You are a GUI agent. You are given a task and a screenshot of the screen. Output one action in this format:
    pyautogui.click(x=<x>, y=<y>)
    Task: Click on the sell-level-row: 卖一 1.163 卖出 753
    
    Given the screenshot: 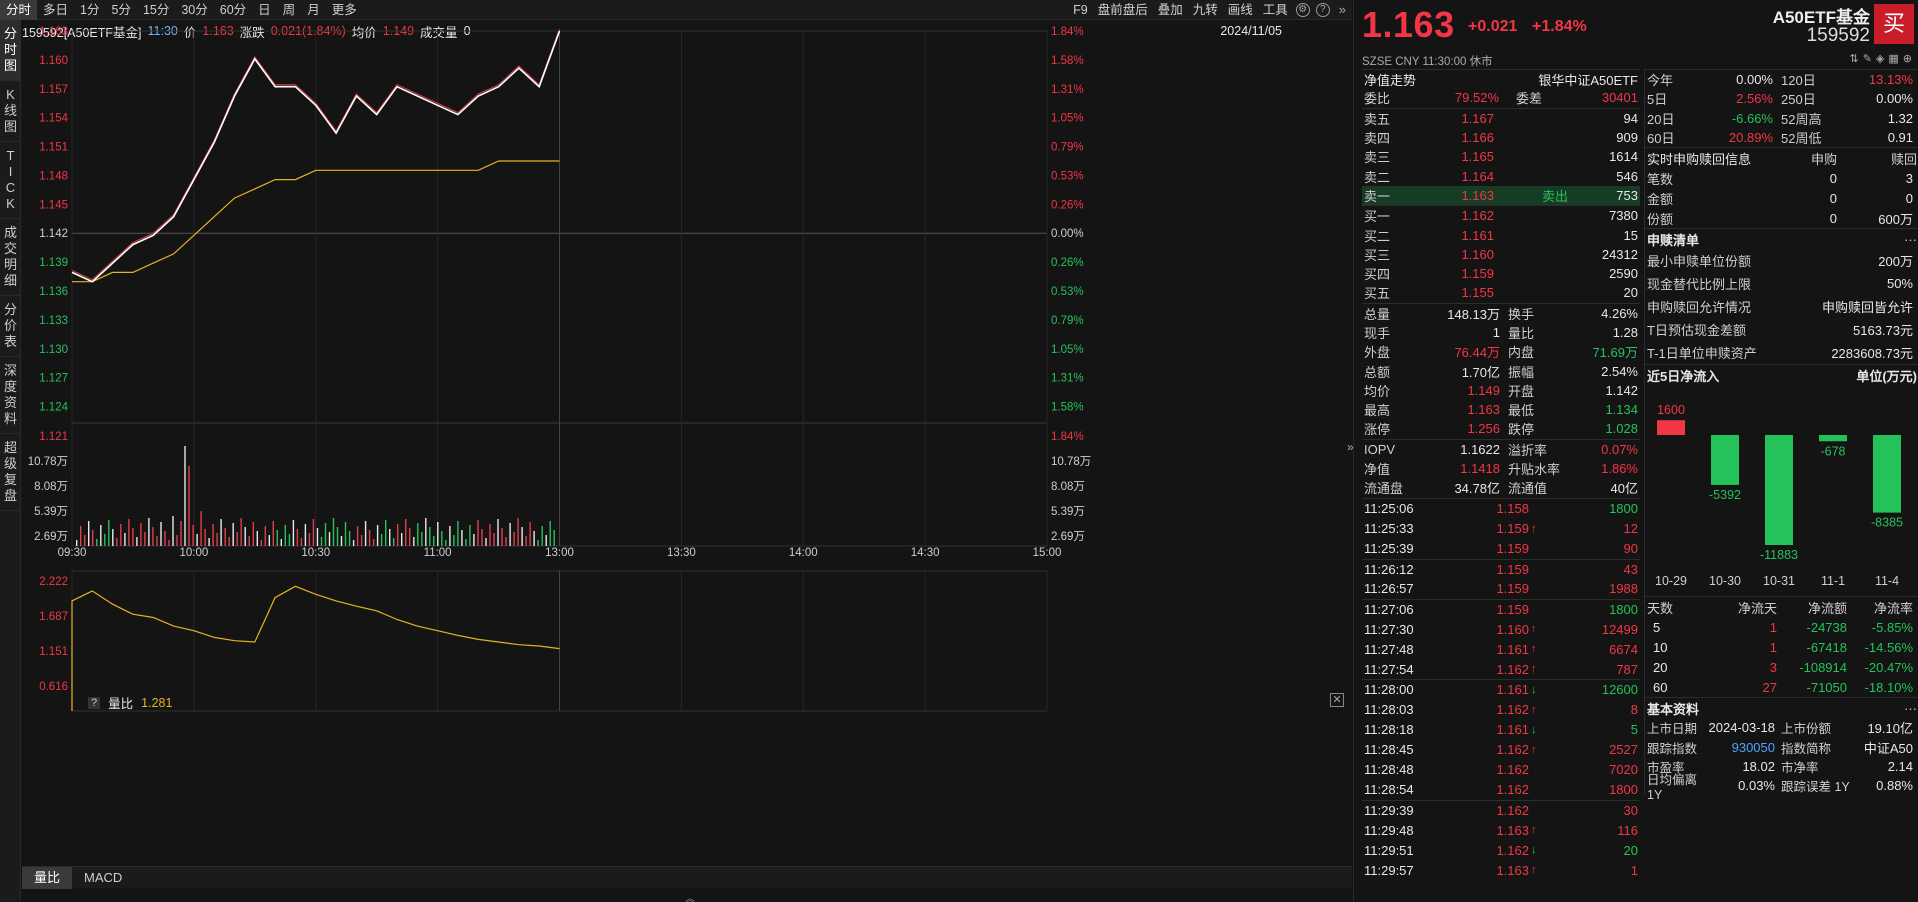 What is the action you would take?
    pyautogui.click(x=1501, y=195)
    